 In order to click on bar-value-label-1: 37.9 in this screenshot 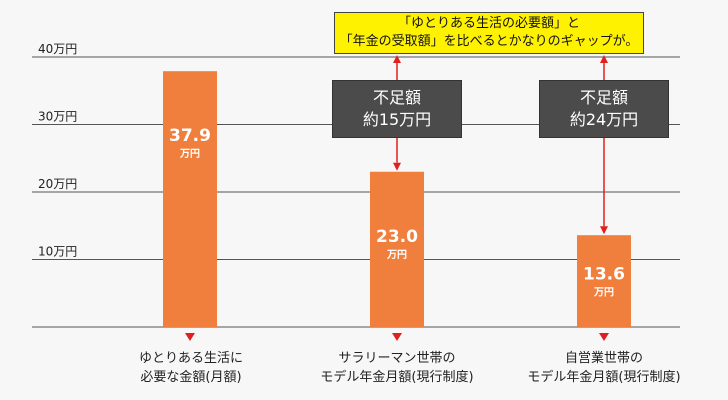, I will do `click(190, 136)`.